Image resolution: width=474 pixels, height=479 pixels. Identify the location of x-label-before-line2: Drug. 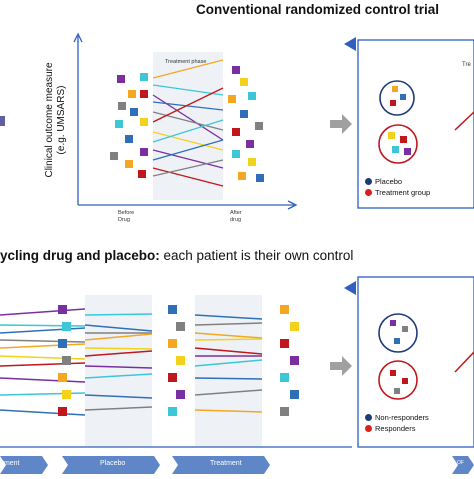
(124, 220).